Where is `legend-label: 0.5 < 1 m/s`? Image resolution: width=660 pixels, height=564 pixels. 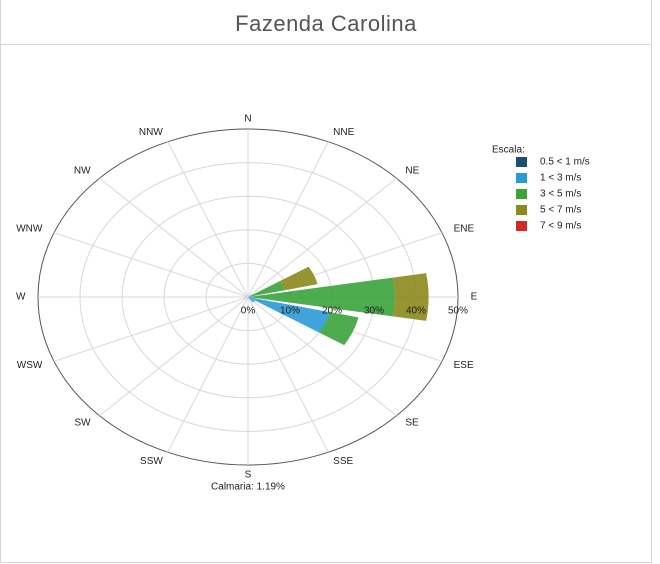 legend-label: 0.5 < 1 m/s is located at coordinates (565, 162).